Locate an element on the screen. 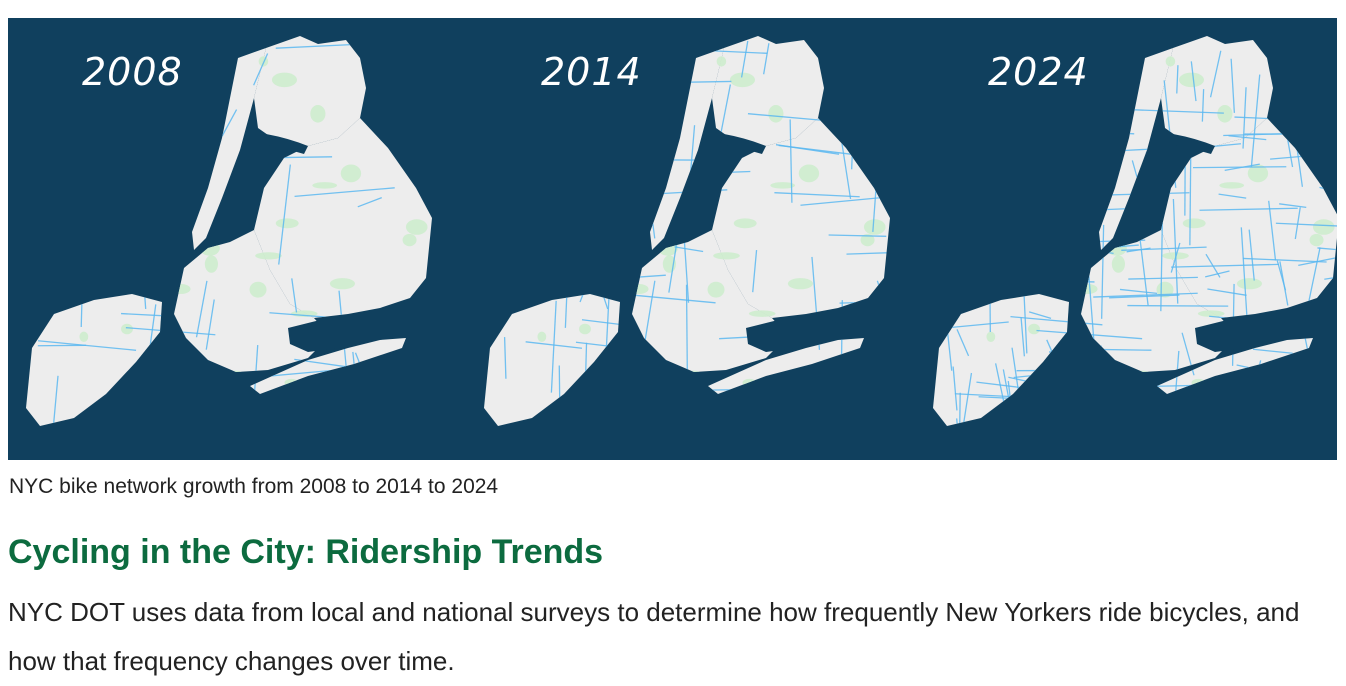 Image resolution: width=1346 pixels, height=686 pixels. section-heading: Cycling in the City: Ridership Trends is located at coordinates (305, 552).